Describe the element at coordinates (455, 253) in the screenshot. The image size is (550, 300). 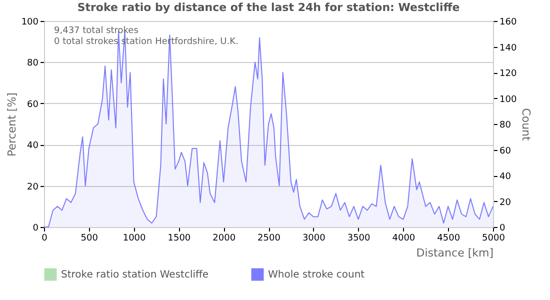
I see `x-axis-title: Distance [km]` at that location.